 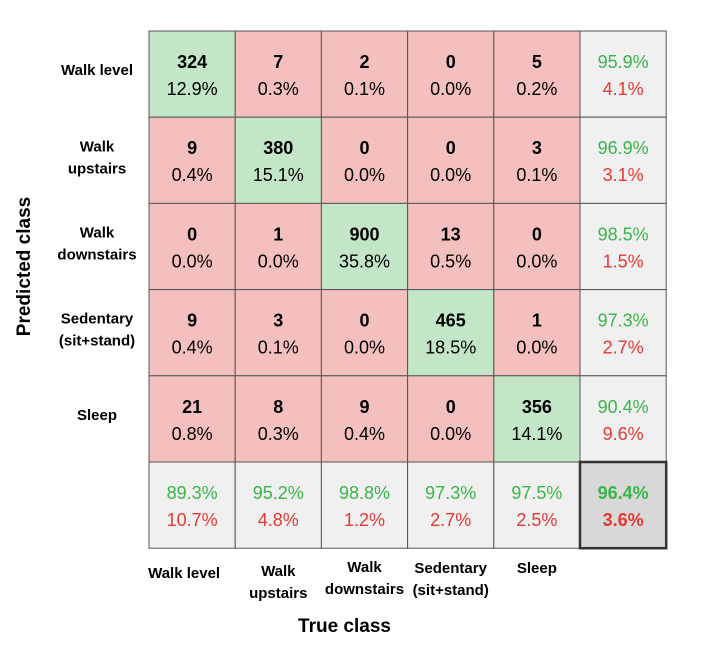 What do you see at coordinates (192, 62) in the screenshot?
I see `cell-count: 324` at bounding box center [192, 62].